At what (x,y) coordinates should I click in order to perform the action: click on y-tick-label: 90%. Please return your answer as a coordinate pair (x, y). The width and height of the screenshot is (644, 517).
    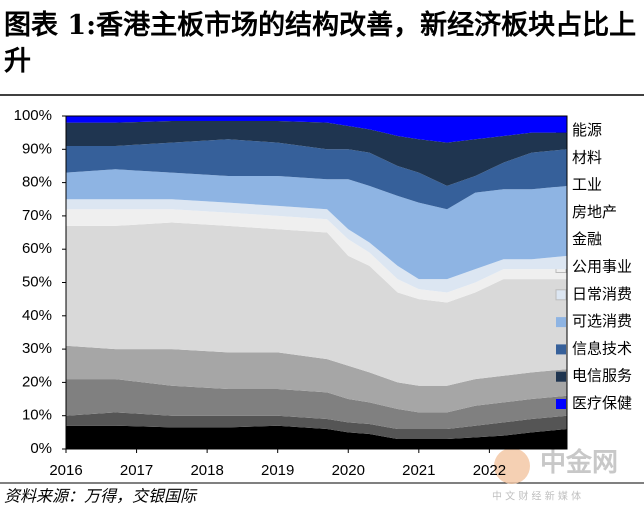
    Looking at the image, I should click on (37, 148).